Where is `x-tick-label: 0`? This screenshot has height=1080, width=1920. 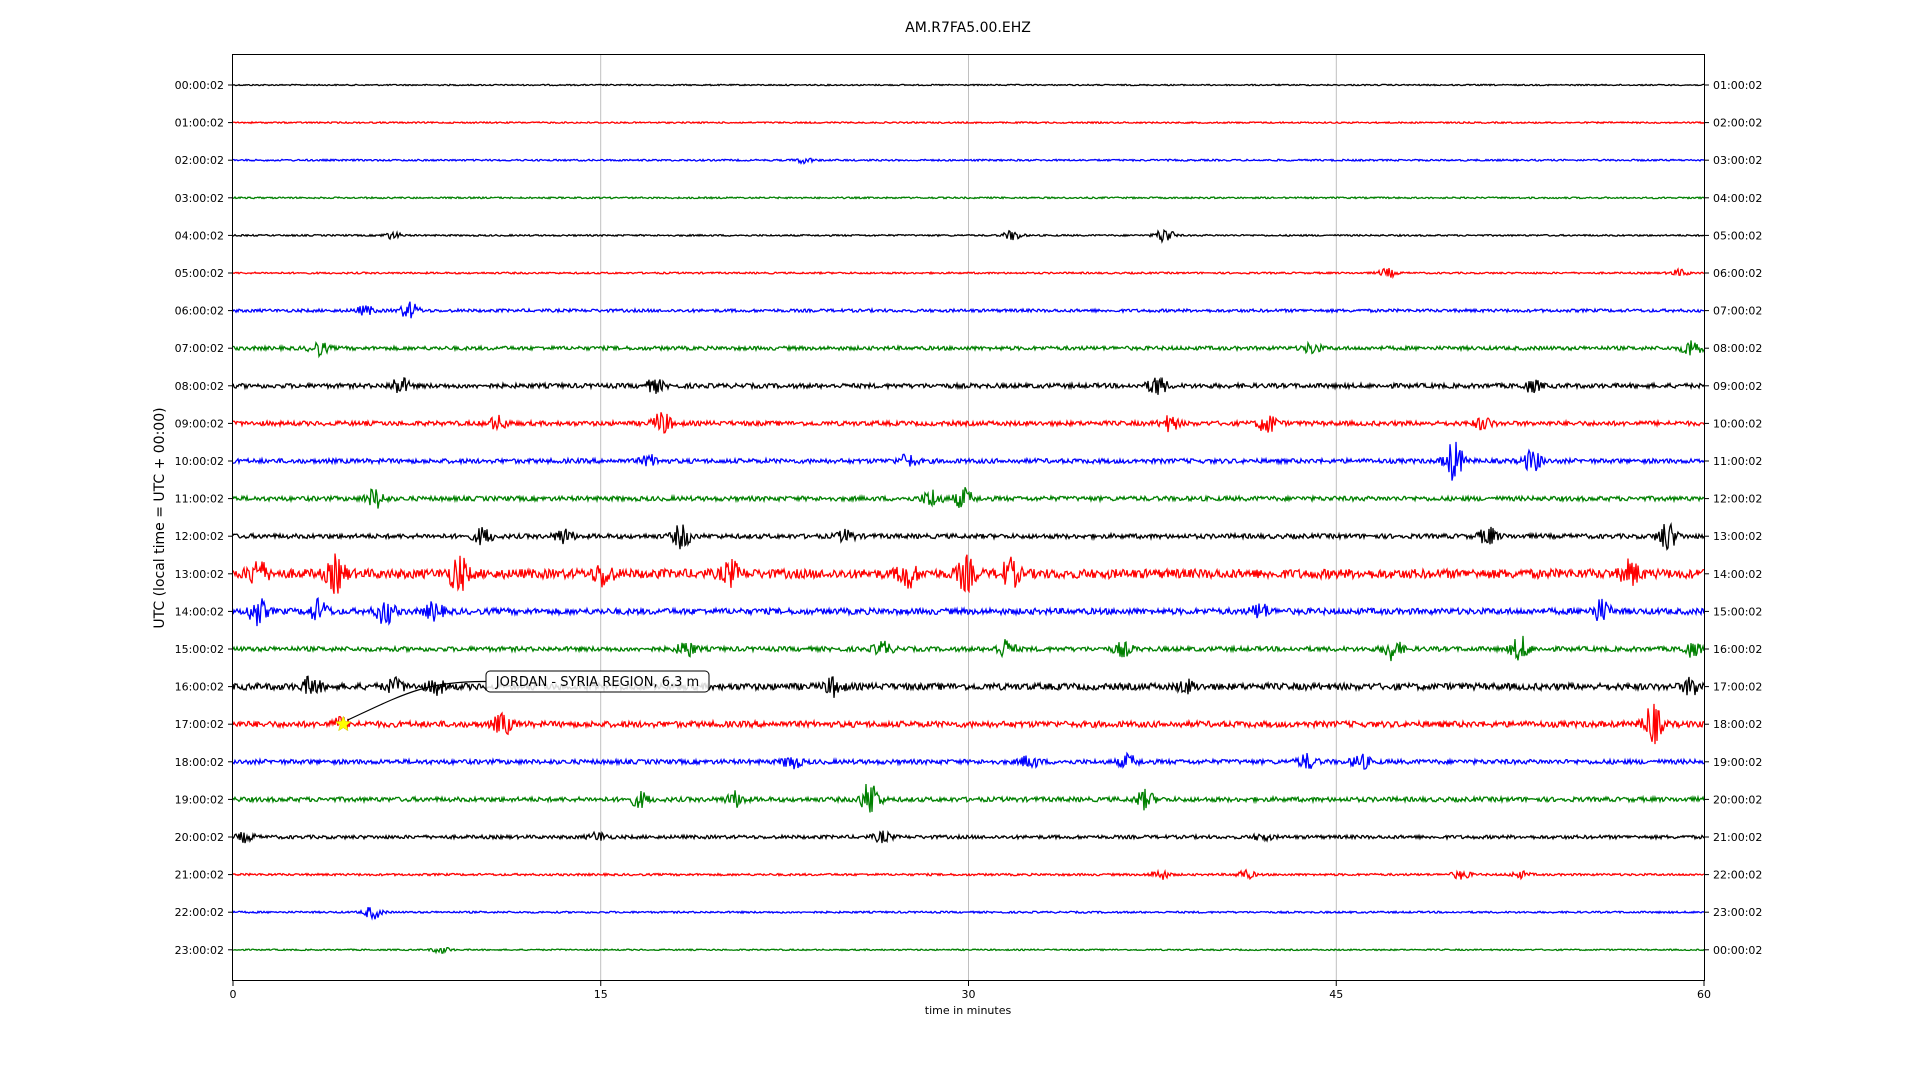 x-tick-label: 0 is located at coordinates (233, 994).